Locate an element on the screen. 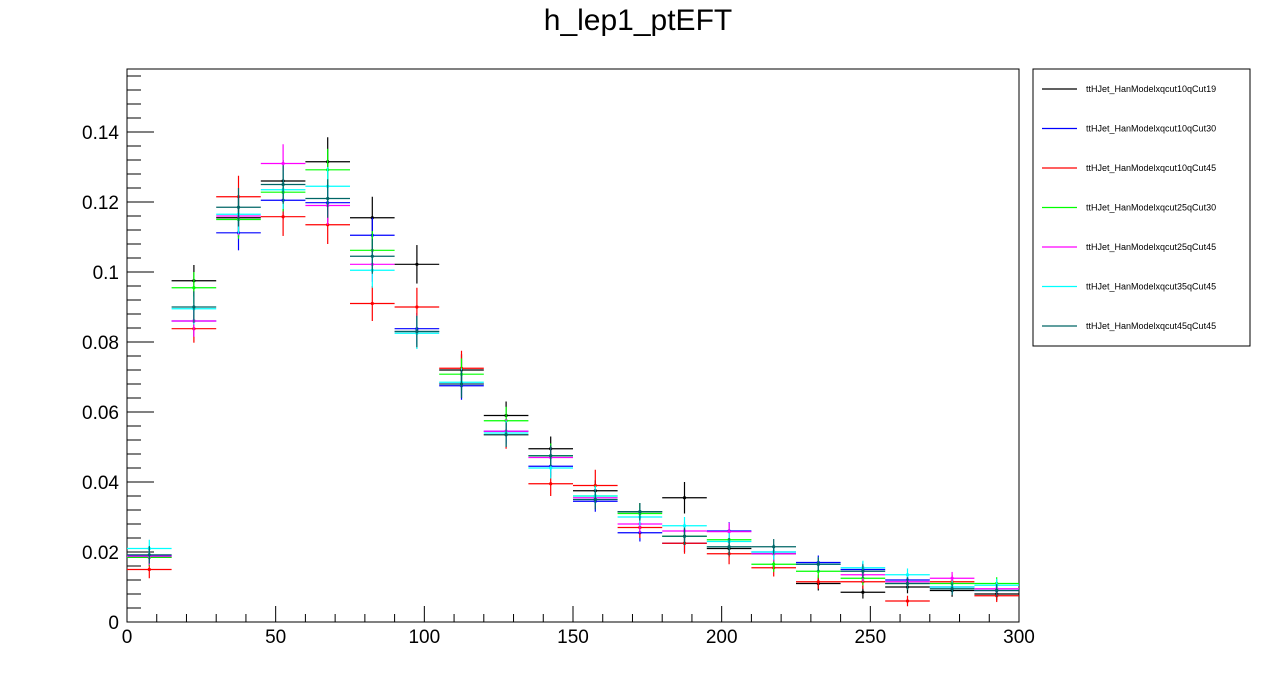  x-tick-label: 300 is located at coordinates (1019, 637).